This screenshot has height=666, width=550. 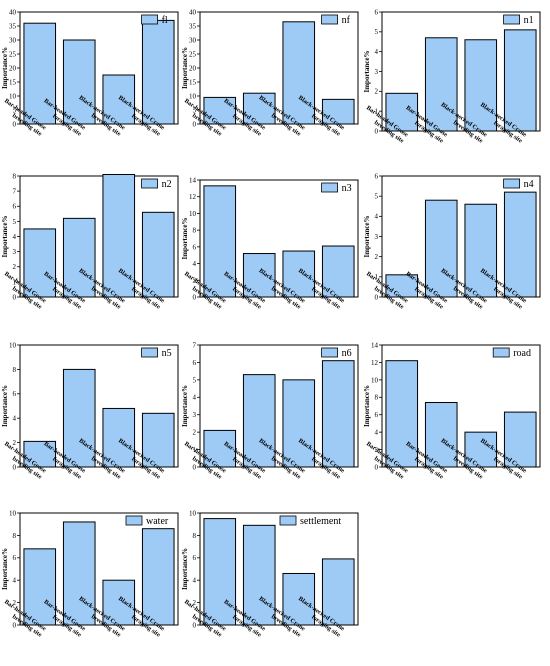 I want to click on legend: road, so click(x=511, y=353).